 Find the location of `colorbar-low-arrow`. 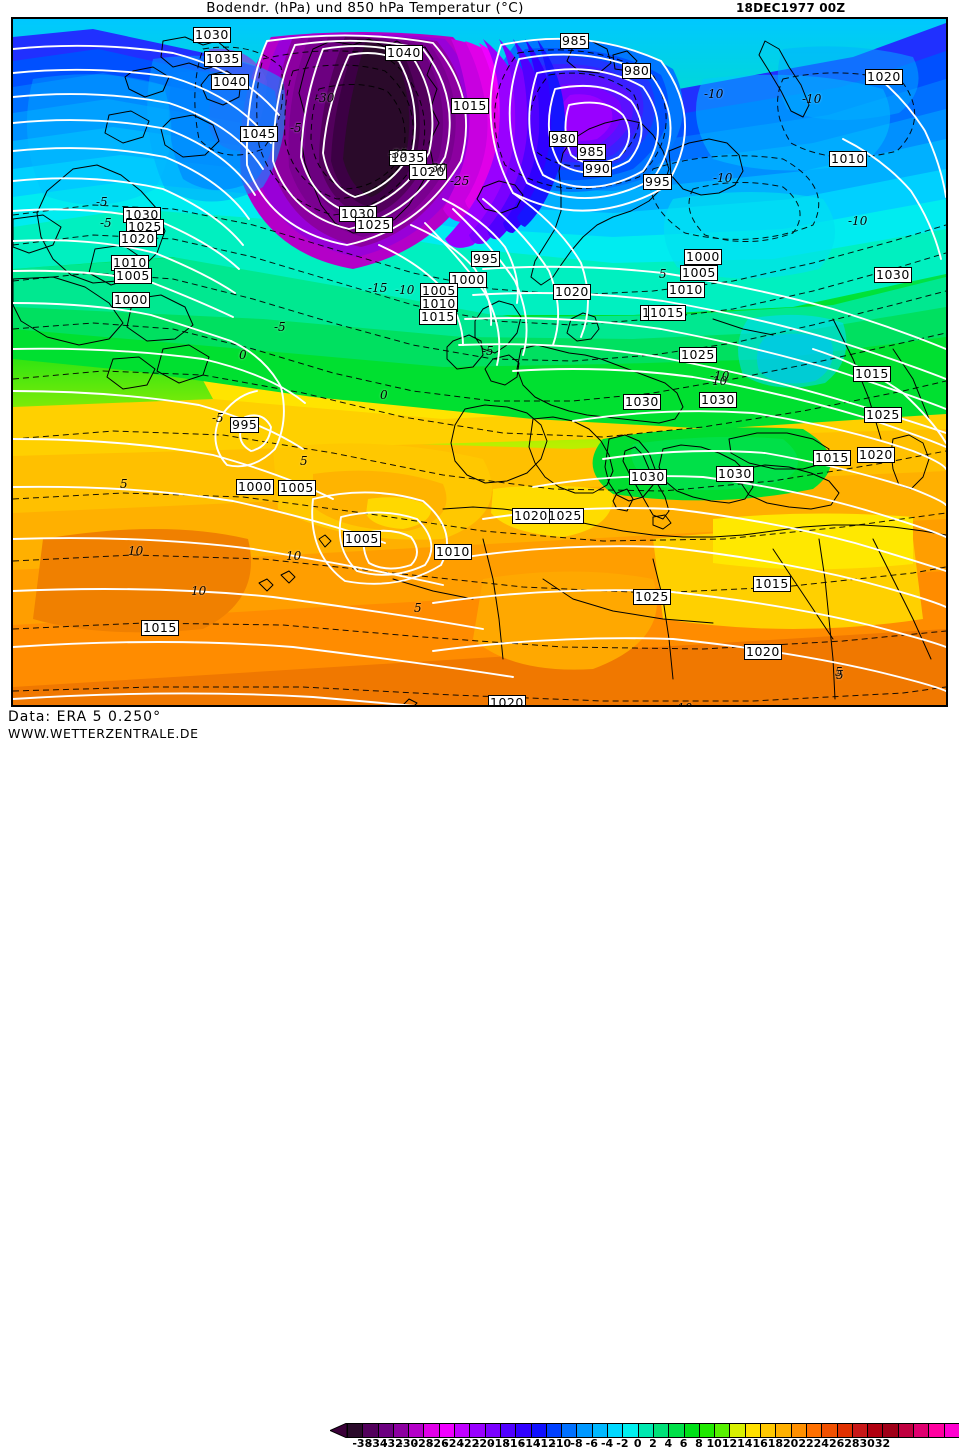

colorbar-low-arrow is located at coordinates (338, 1430).